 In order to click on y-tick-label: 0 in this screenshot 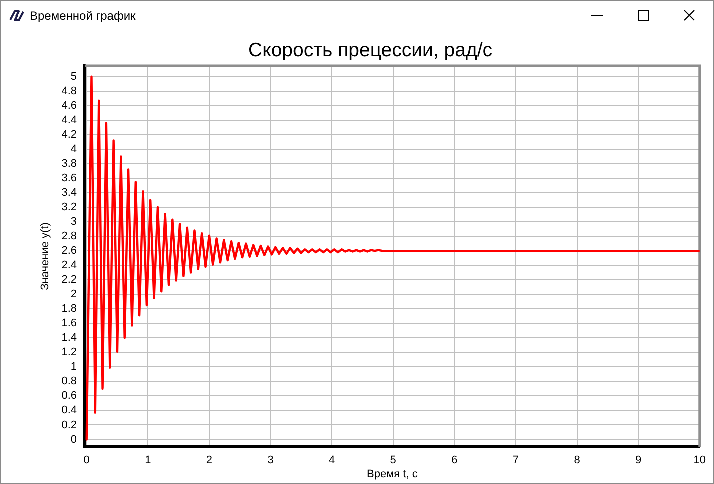, I will do `click(73, 440)`.